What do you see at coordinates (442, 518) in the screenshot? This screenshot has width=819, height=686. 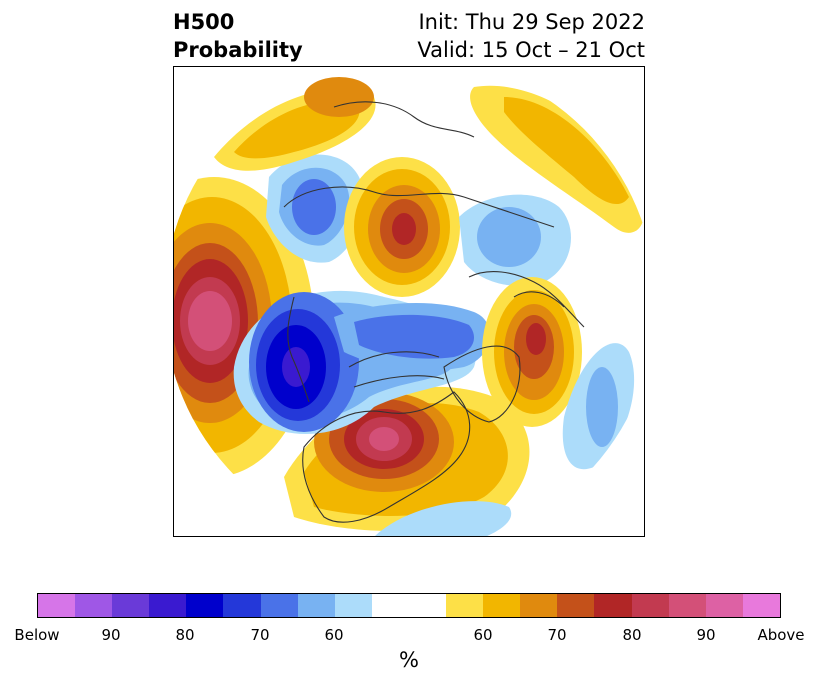 I see `anomaly-below-subtropics` at bounding box center [442, 518].